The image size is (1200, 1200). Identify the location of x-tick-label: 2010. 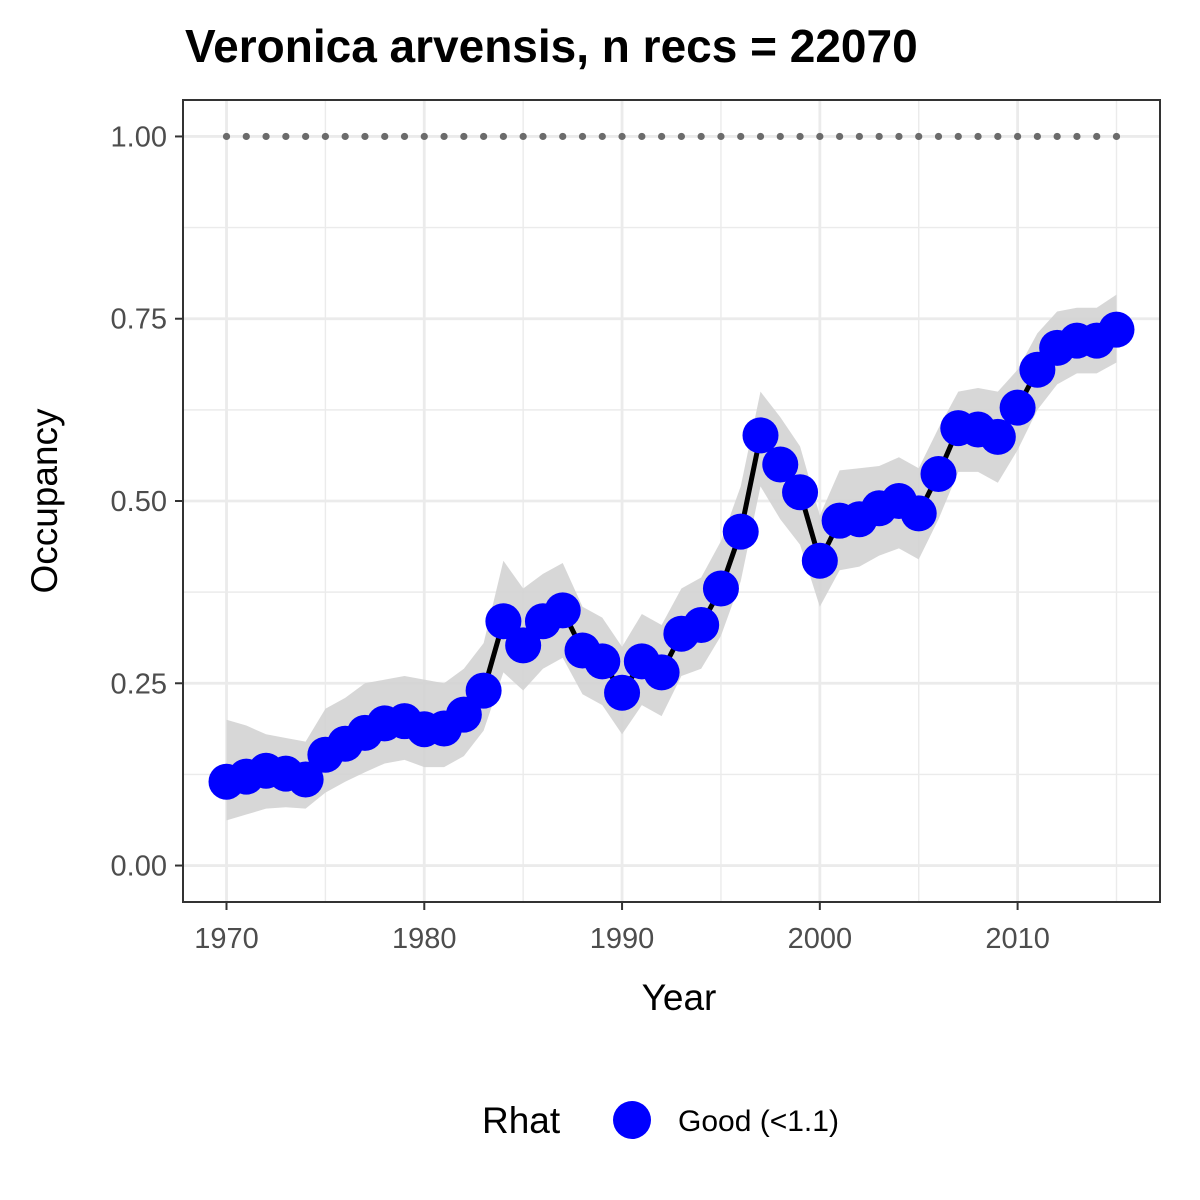
(1017, 939).